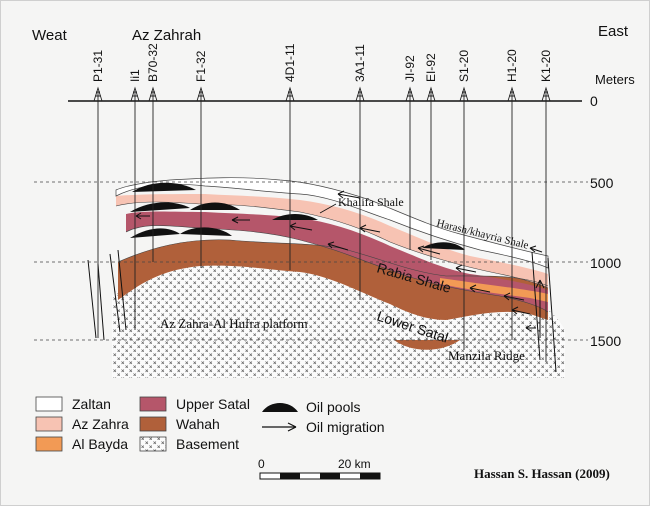 This screenshot has height=506, width=650. What do you see at coordinates (512, 65) in the screenshot?
I see `well-label: H1-20` at bounding box center [512, 65].